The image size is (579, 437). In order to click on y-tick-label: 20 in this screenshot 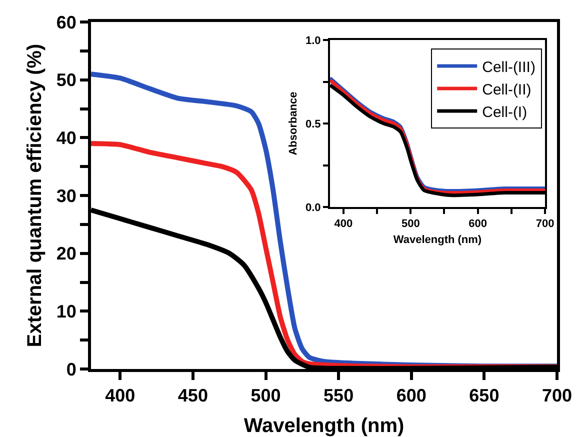, I will do `click(66, 254)`.